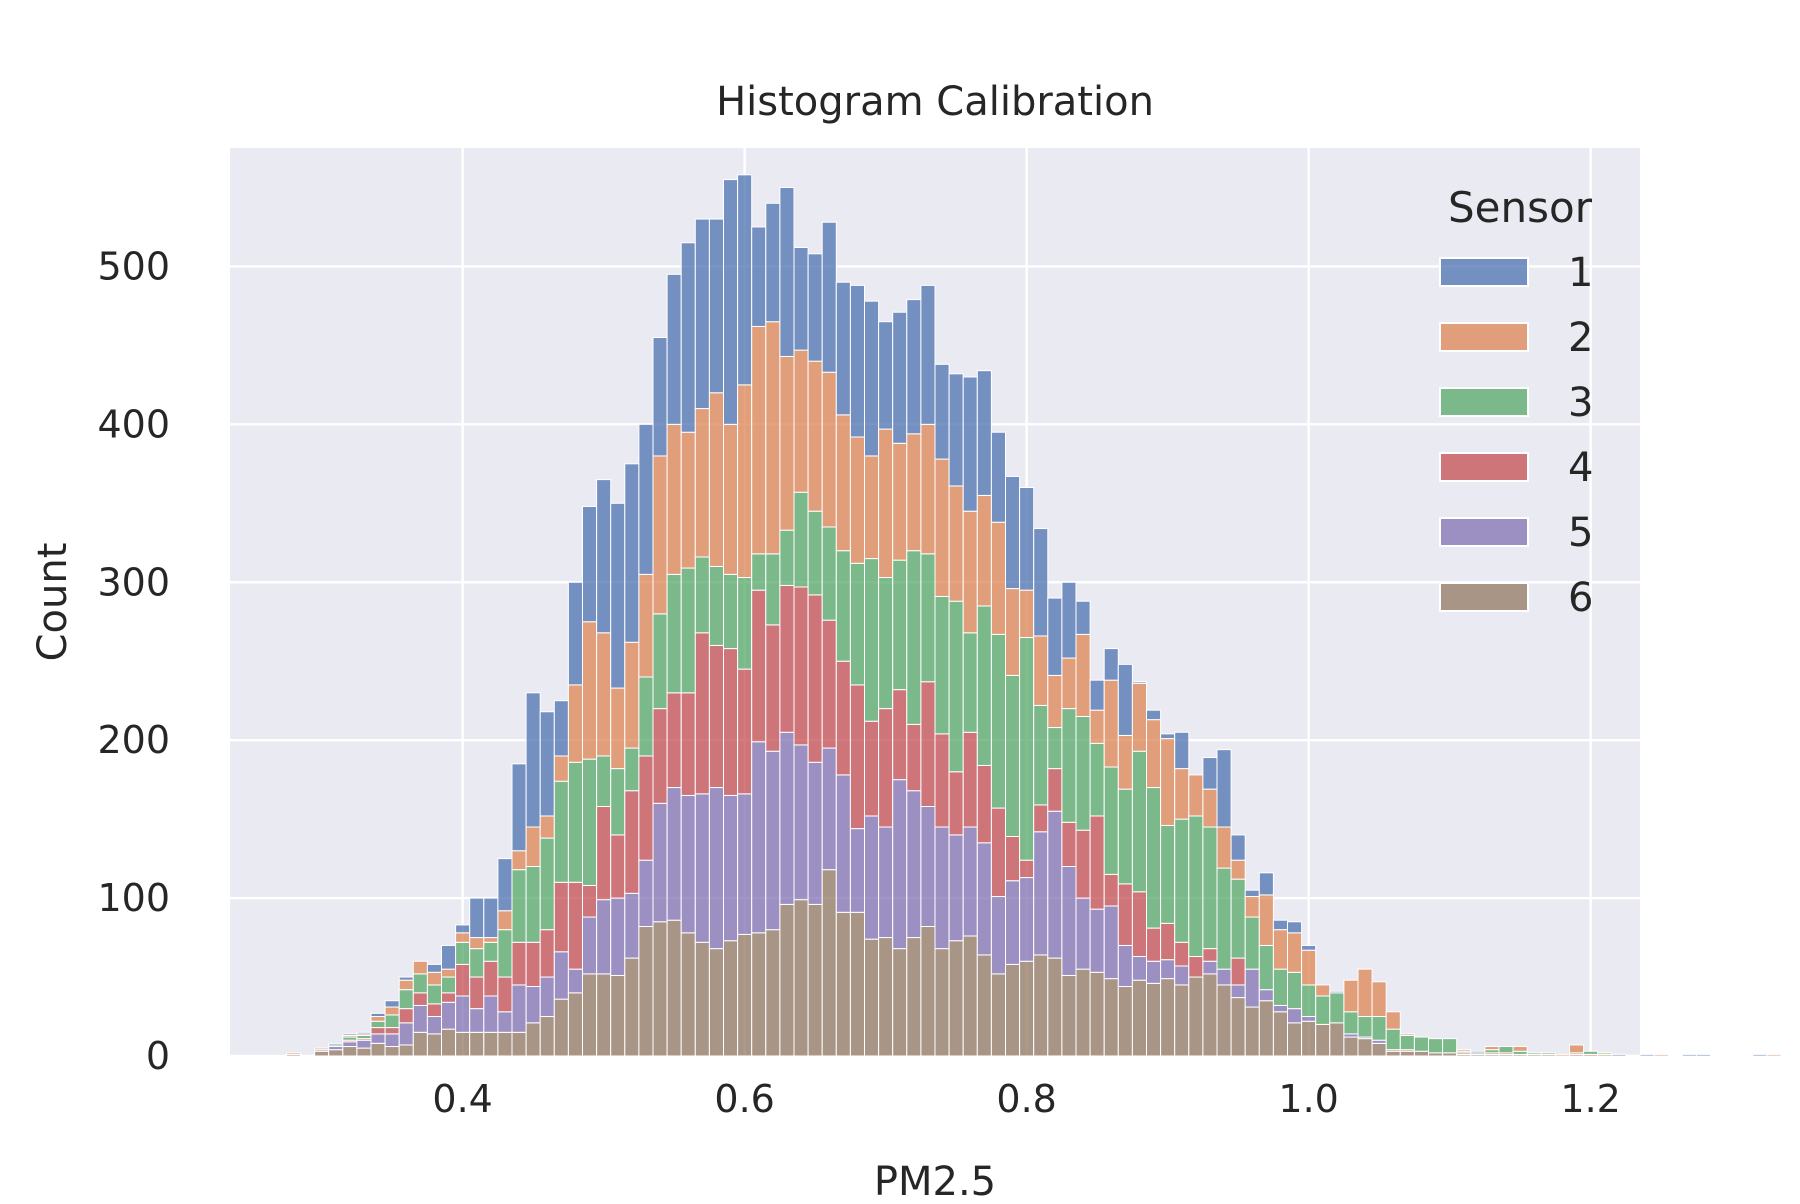 The width and height of the screenshot is (1800, 1204). I want to click on y-tick-label: 400, so click(133, 424).